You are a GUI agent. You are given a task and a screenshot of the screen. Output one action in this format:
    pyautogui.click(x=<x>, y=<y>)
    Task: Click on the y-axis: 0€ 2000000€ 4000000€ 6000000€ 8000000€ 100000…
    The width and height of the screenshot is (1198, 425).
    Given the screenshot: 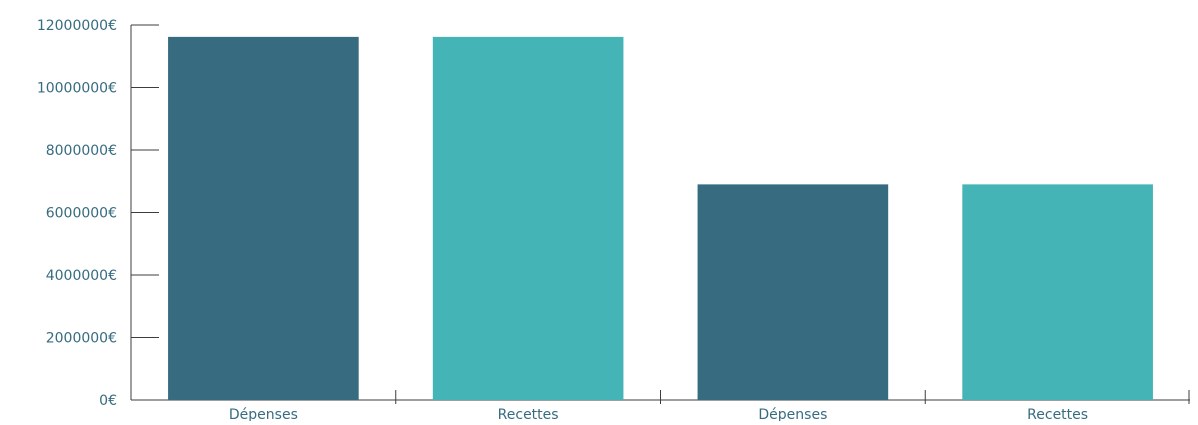 What is the action you would take?
    pyautogui.click(x=98, y=213)
    